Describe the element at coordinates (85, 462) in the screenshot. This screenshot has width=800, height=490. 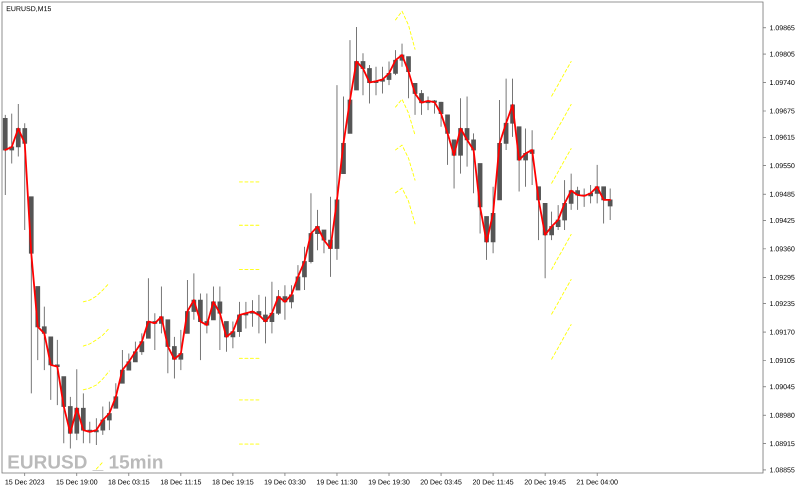
I see `annotation: EURUSD _ 15min` at that location.